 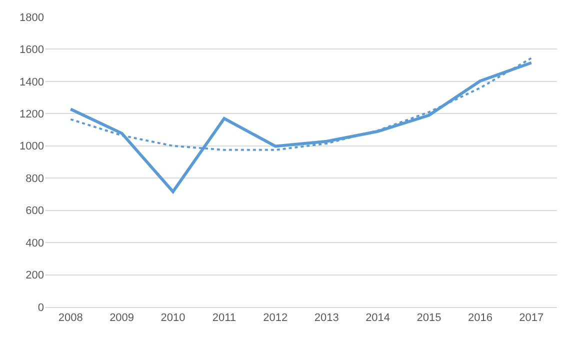 What do you see at coordinates (35, 211) in the screenshot?
I see `y-tick-label: 600` at bounding box center [35, 211].